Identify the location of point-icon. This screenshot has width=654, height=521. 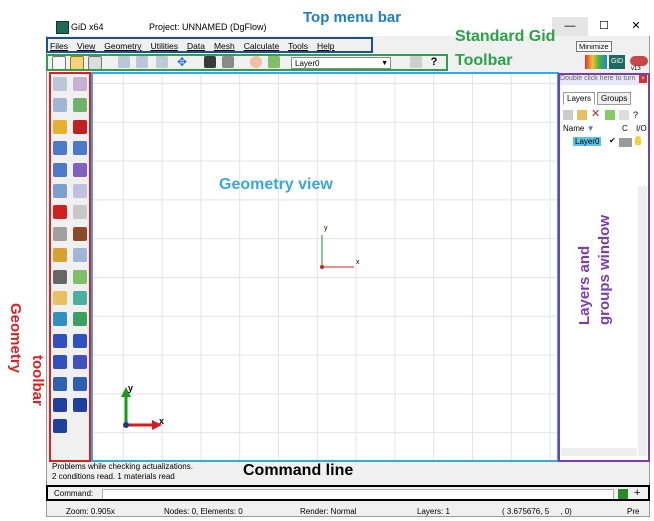
(80, 233).